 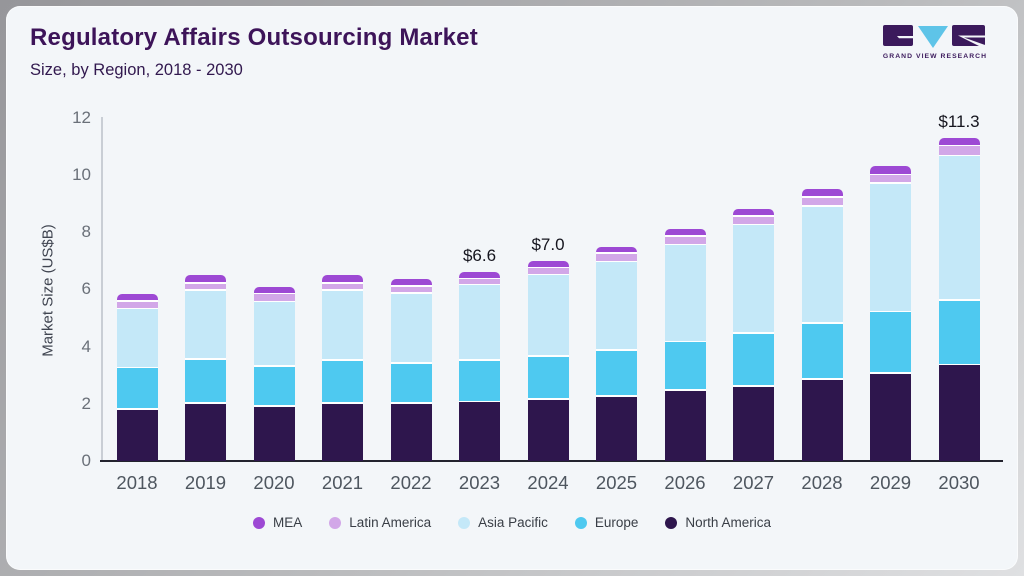 What do you see at coordinates (259, 522) in the screenshot?
I see `legend-dot-mea` at bounding box center [259, 522].